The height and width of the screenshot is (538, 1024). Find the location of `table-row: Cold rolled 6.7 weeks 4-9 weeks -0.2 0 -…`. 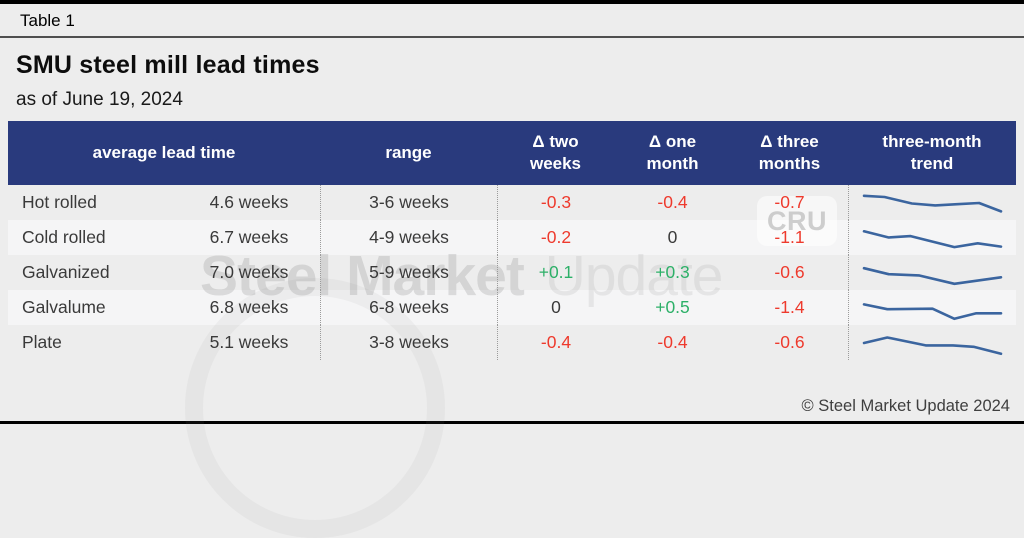

table-row: Cold rolled 6.7 weeks 4-9 weeks -0.2 0 -… is located at coordinates (512, 237).